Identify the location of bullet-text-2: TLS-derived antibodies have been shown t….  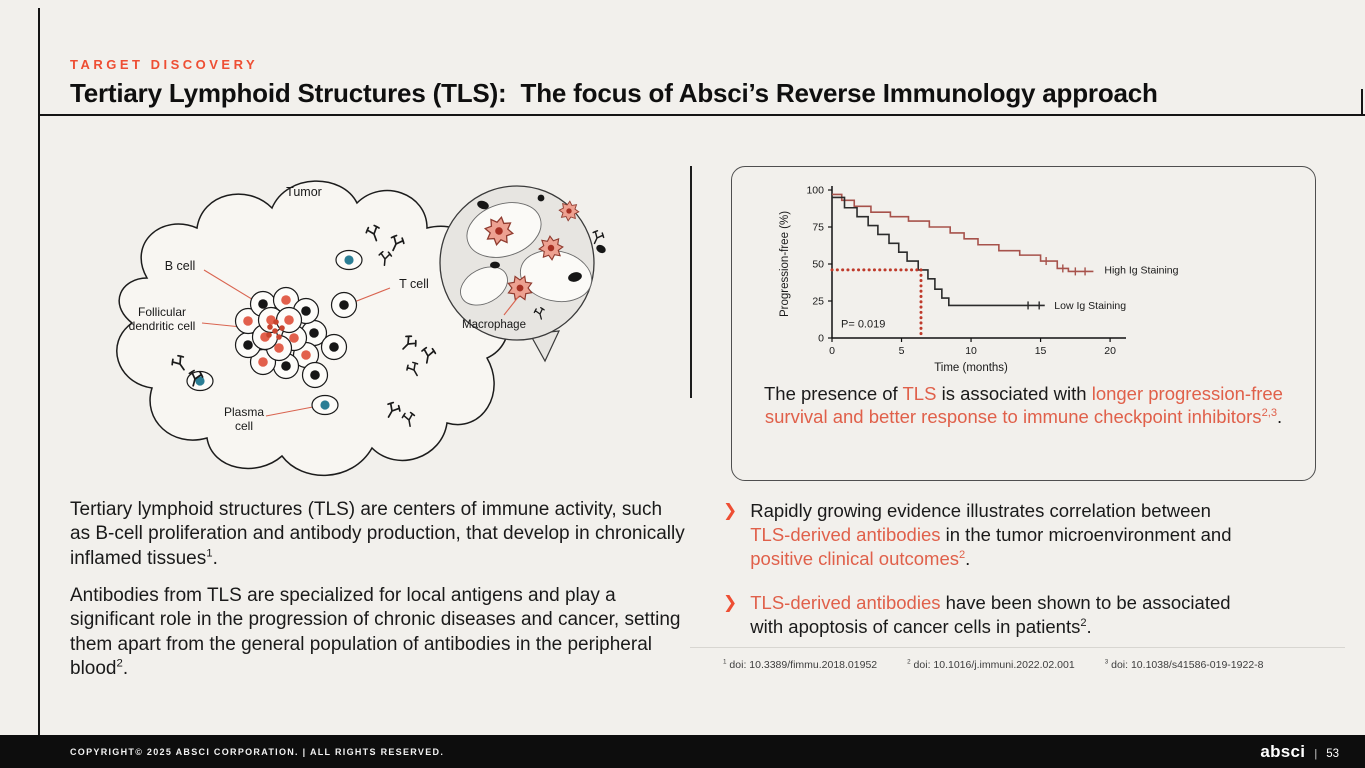
(990, 615).